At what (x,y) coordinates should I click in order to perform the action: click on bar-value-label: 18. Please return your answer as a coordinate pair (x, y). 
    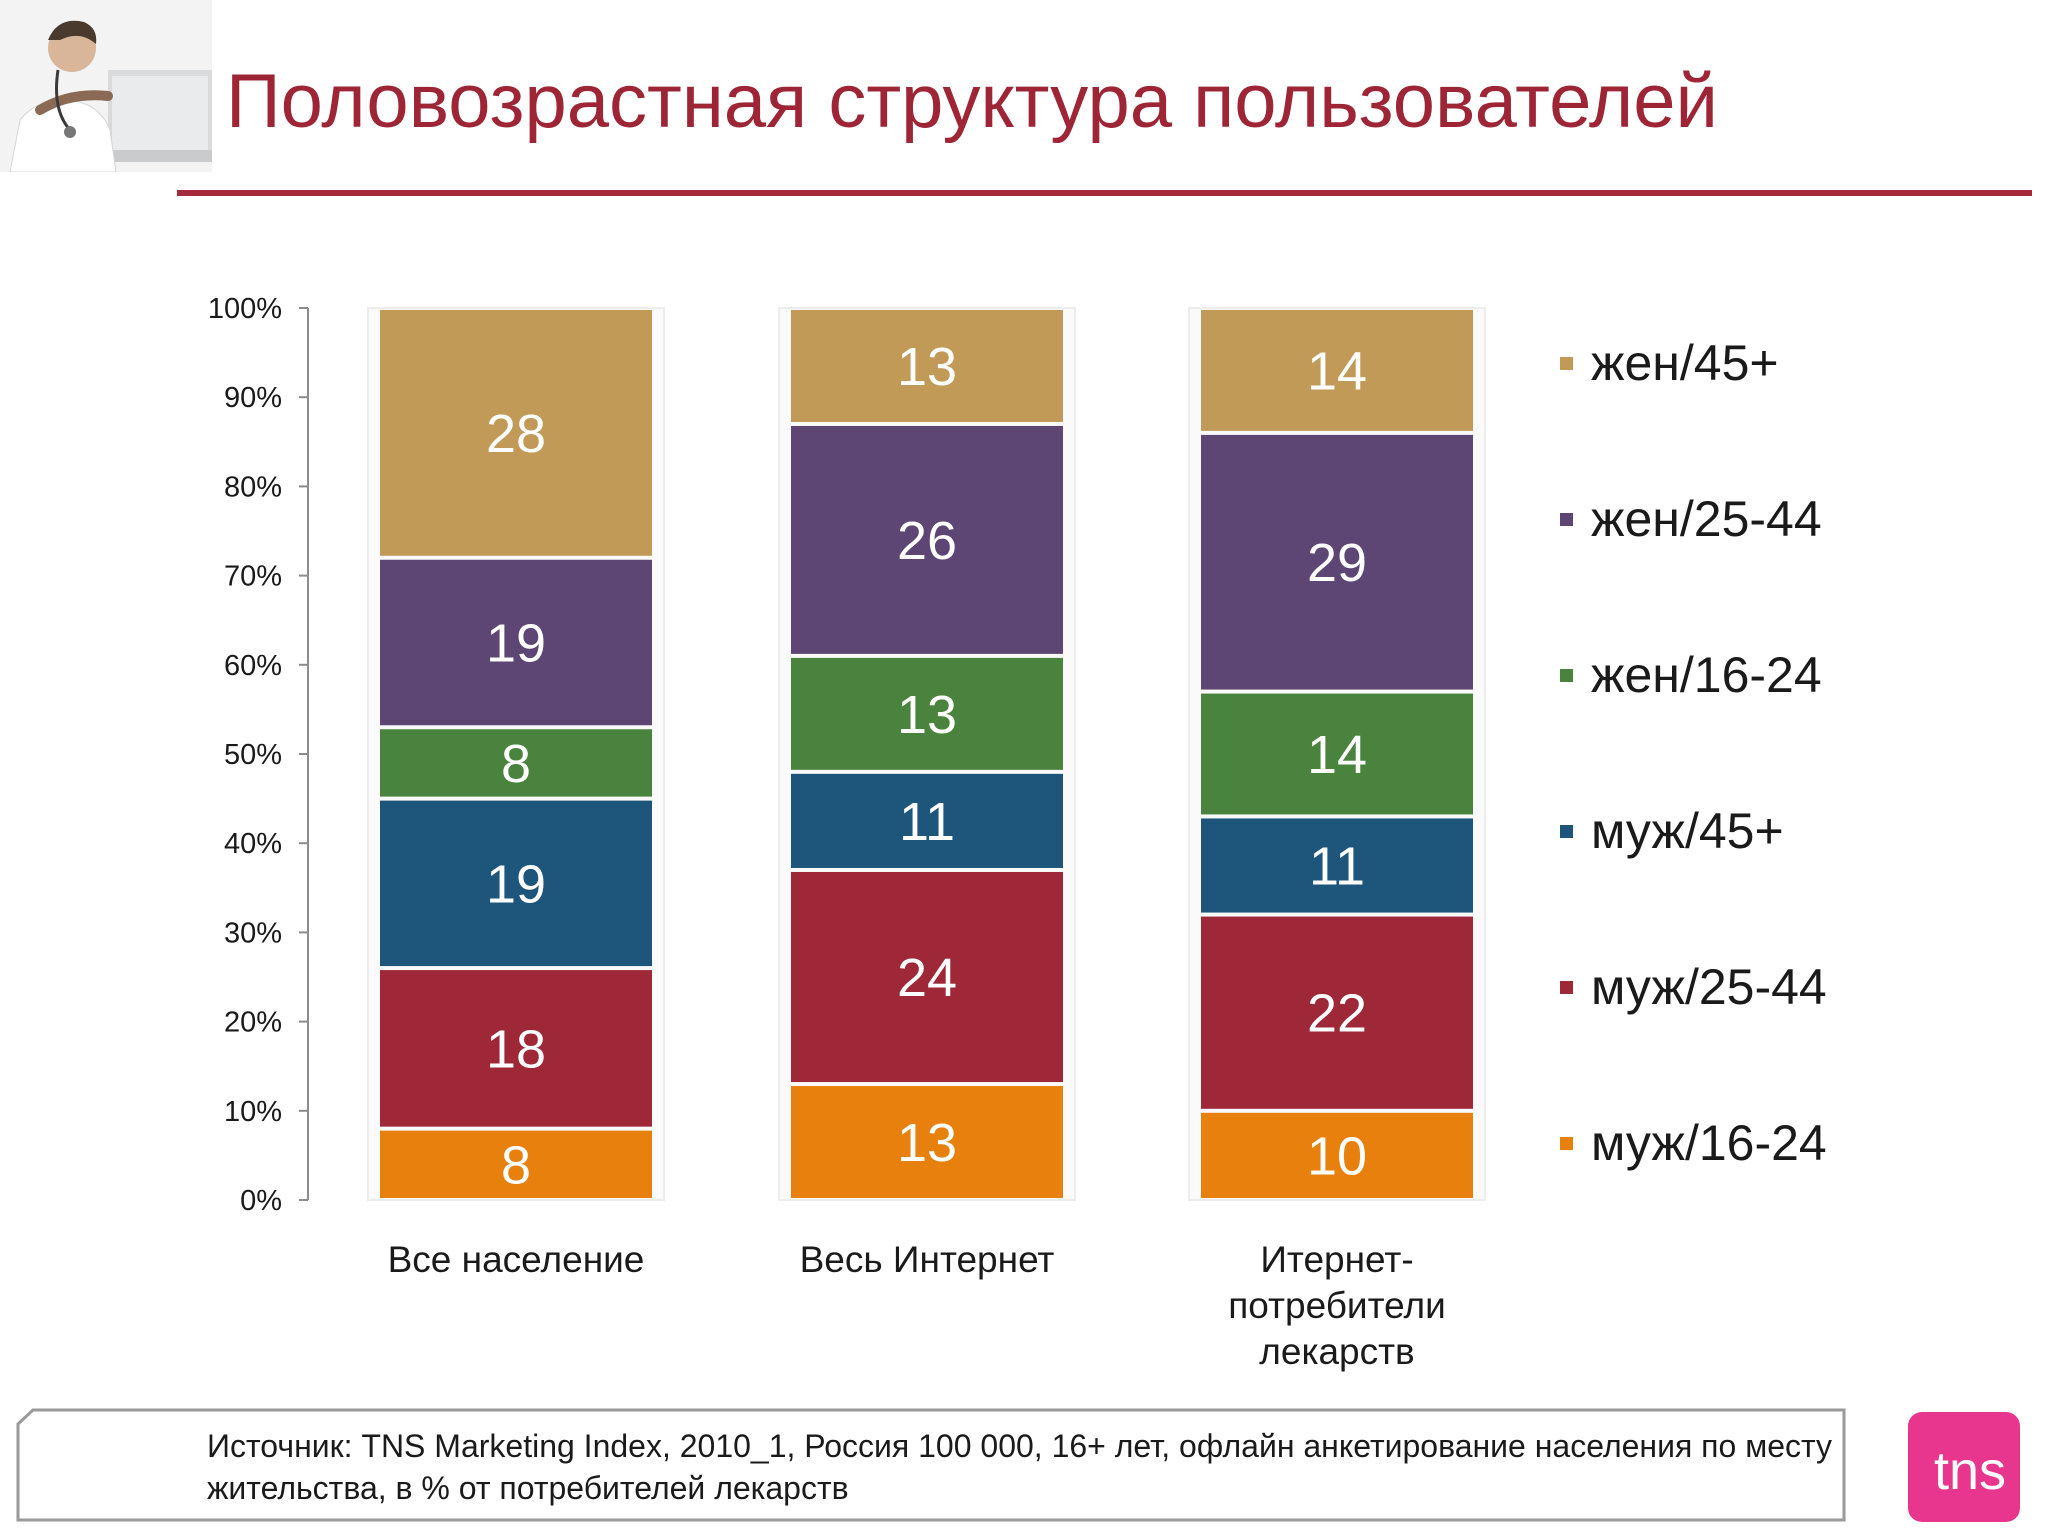
    Looking at the image, I should click on (516, 1049).